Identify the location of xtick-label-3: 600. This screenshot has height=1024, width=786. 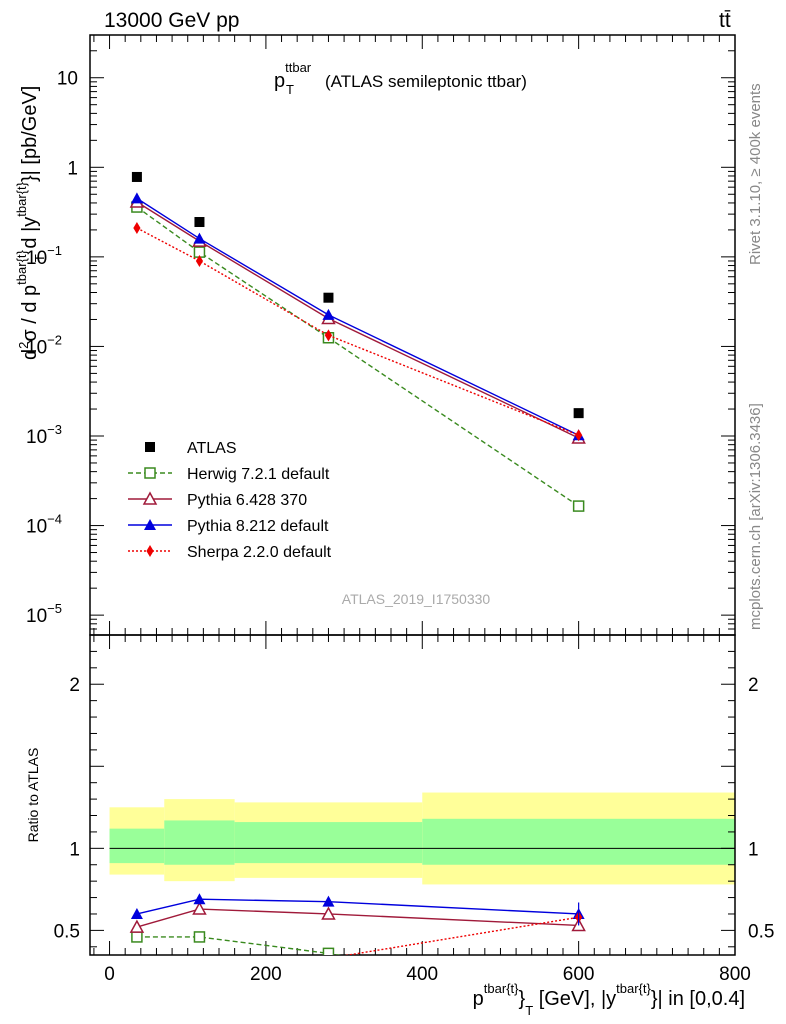
(579, 974).